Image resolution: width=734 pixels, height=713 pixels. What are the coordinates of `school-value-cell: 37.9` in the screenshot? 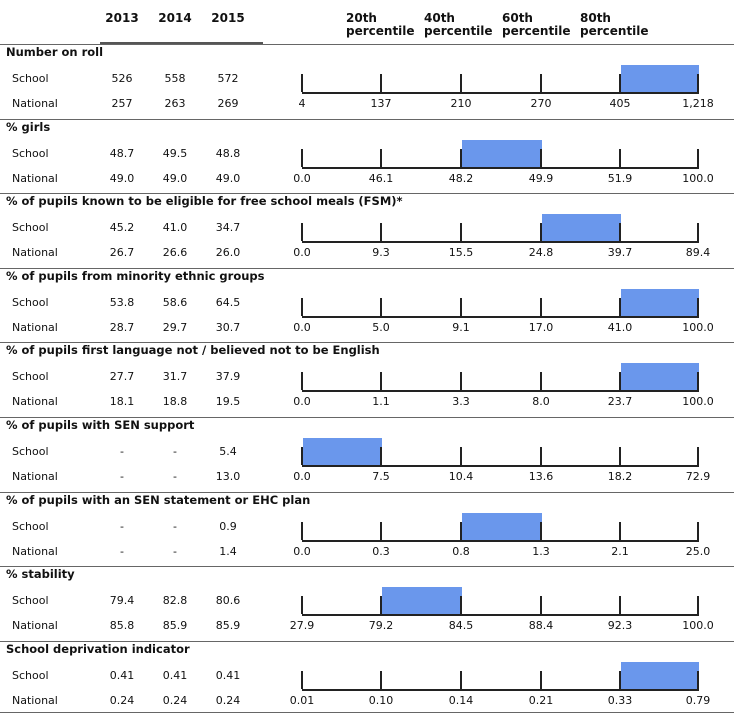 It's located at (228, 377).